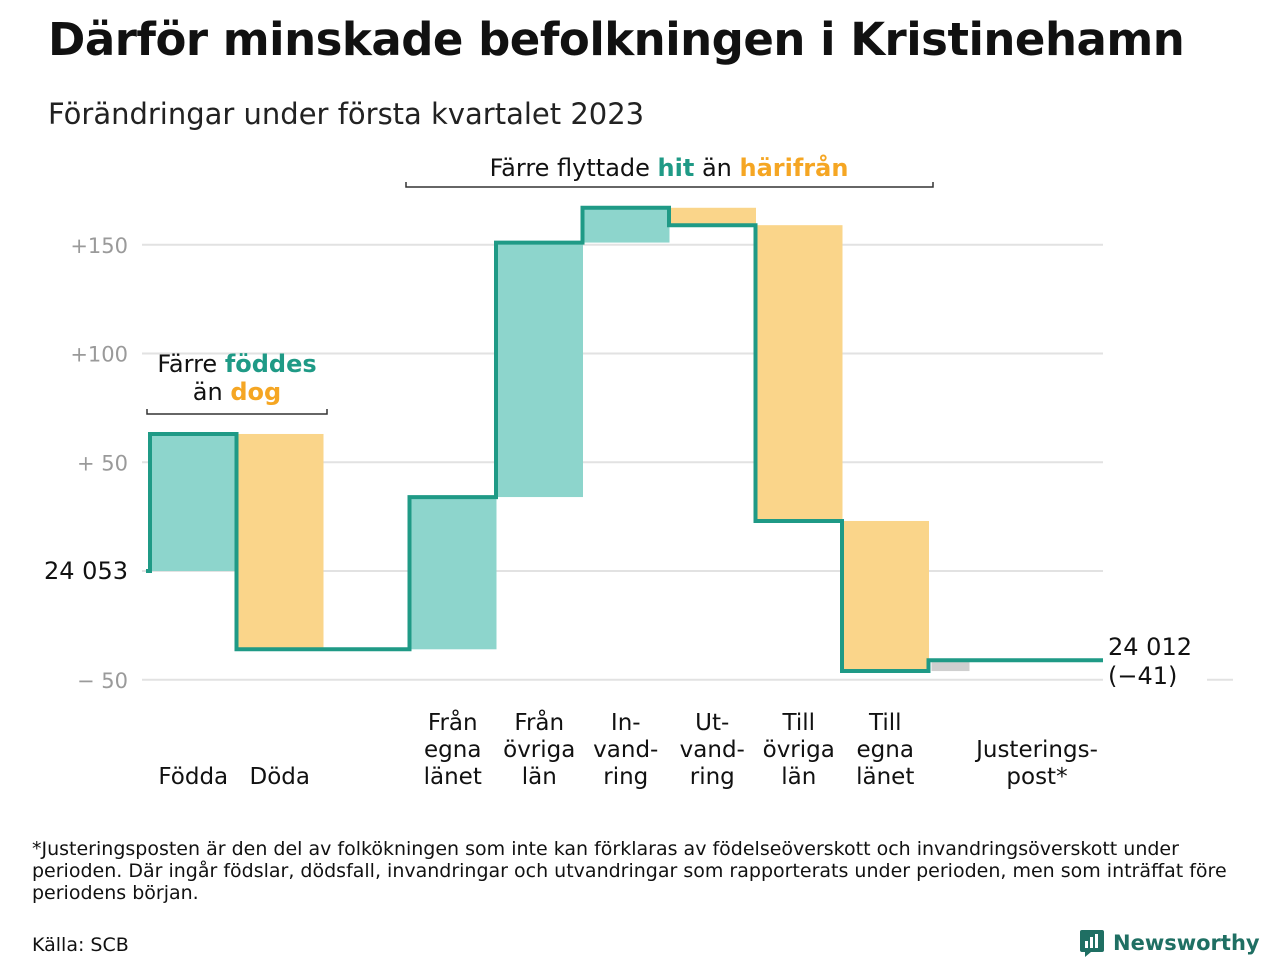 The height and width of the screenshot is (960, 1280). Describe the element at coordinates (885, 750) in the screenshot. I see `x-category-label: Till egna länet` at that location.